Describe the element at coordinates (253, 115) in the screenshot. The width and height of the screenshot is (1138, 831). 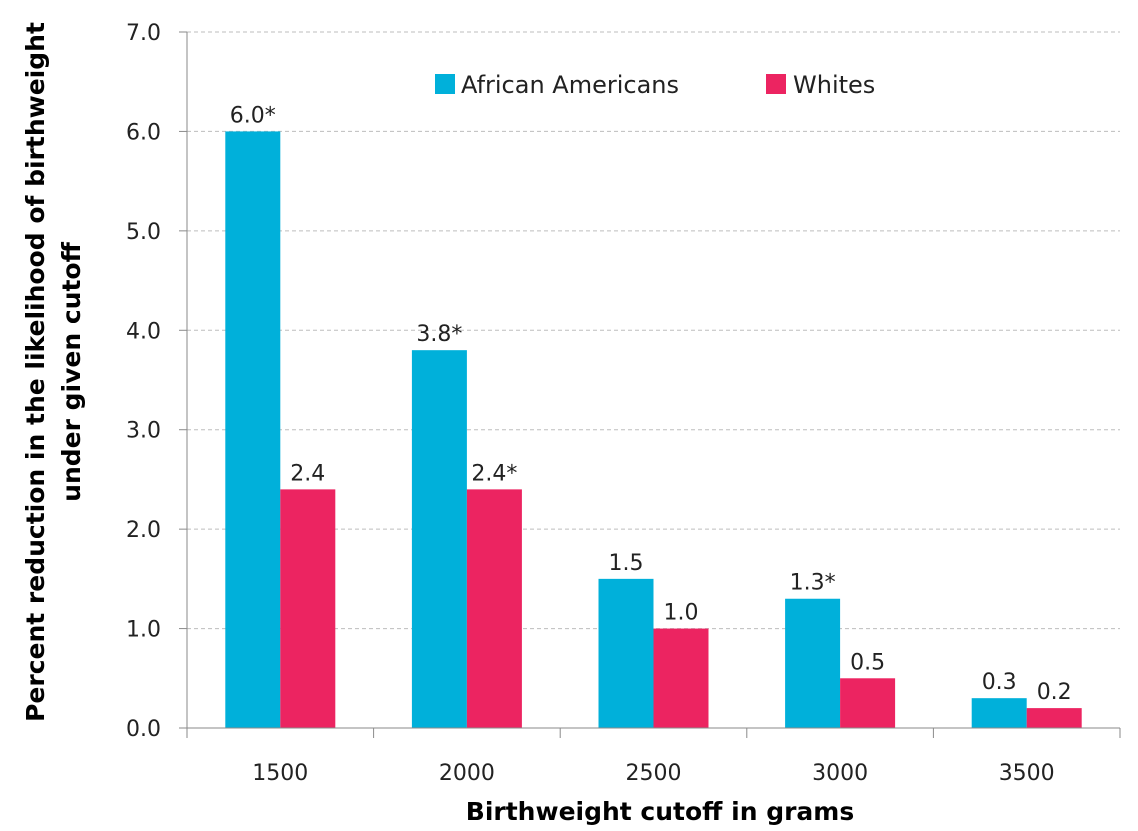
I see `data-label-african-americans-1500: 6.0*` at that location.